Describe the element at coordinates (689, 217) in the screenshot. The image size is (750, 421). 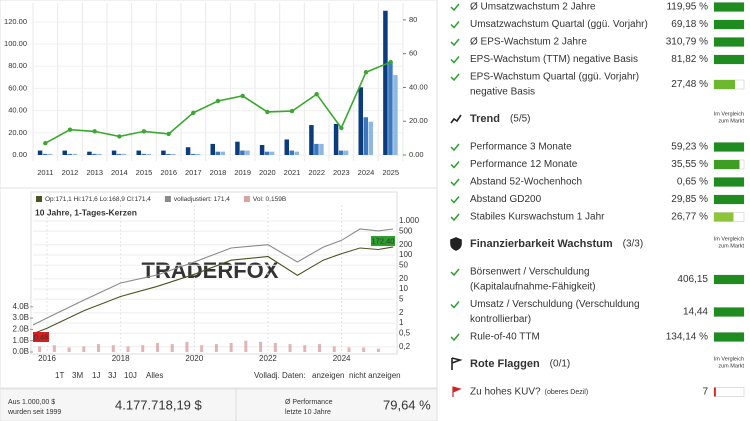
I see `row-value: 26,77 %` at that location.